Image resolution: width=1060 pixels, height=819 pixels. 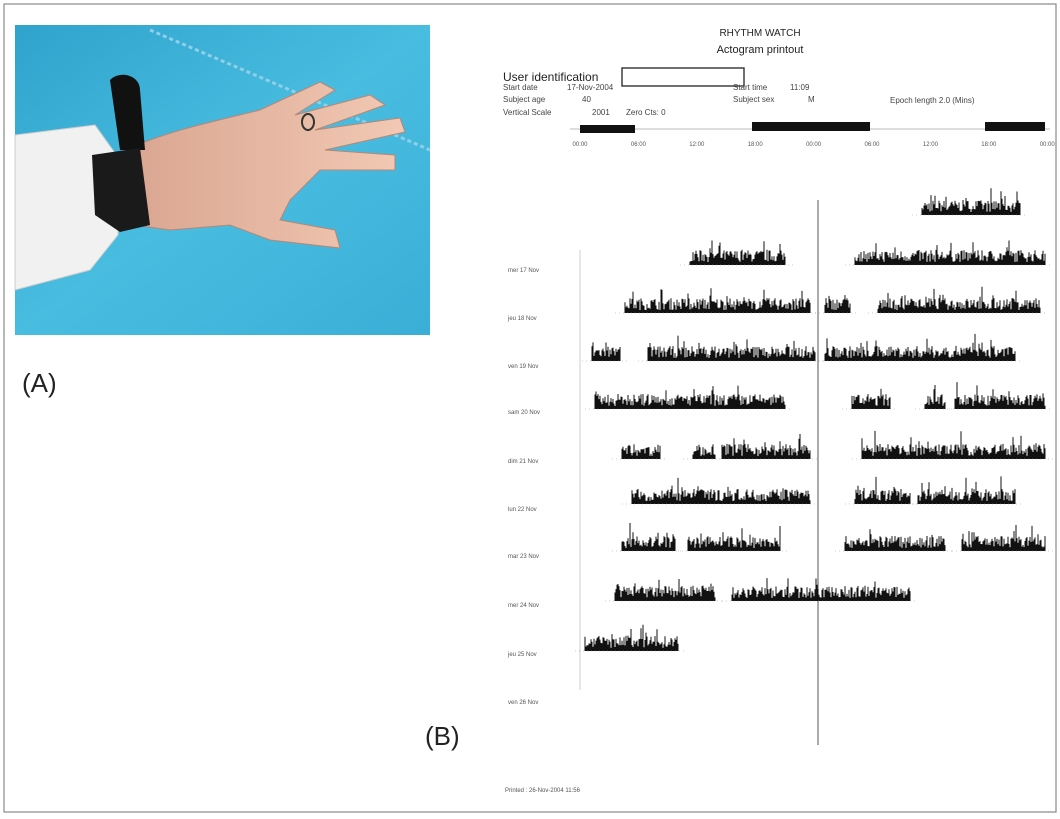 What do you see at coordinates (523, 606) in the screenshot?
I see `day-label: mer 24 Nov` at bounding box center [523, 606].